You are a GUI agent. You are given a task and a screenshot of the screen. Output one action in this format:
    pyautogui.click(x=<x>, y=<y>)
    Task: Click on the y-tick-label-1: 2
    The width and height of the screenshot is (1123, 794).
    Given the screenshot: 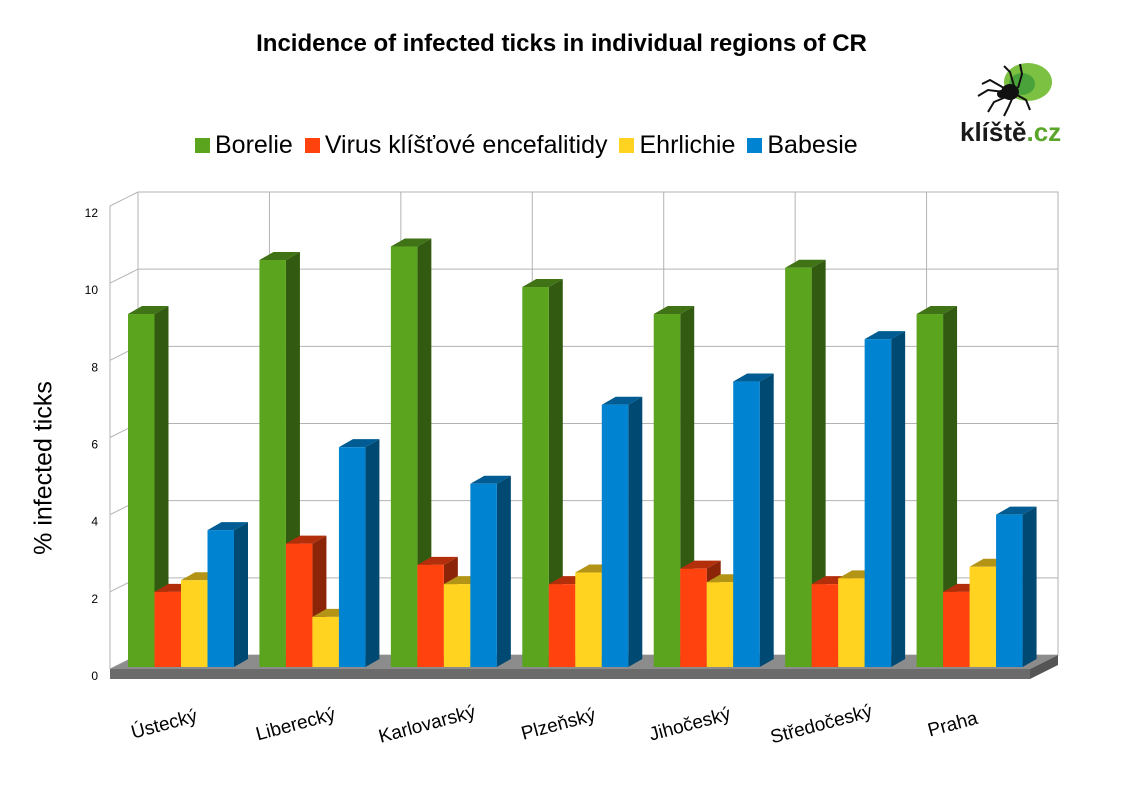 What is the action you would take?
    pyautogui.click(x=94, y=599)
    